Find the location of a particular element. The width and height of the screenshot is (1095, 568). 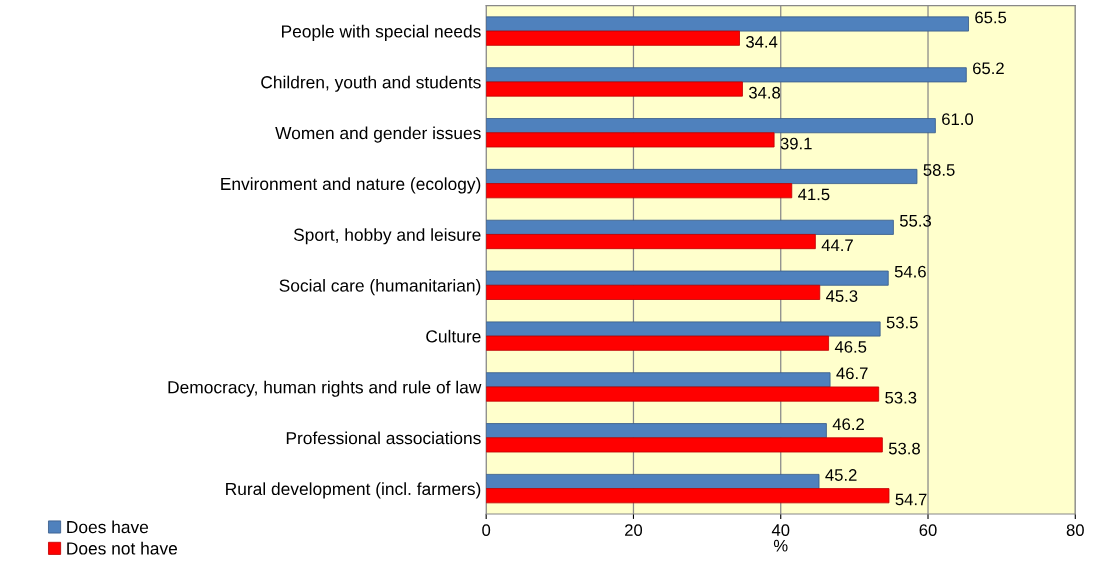

data-label: 58.5 is located at coordinates (939, 170).